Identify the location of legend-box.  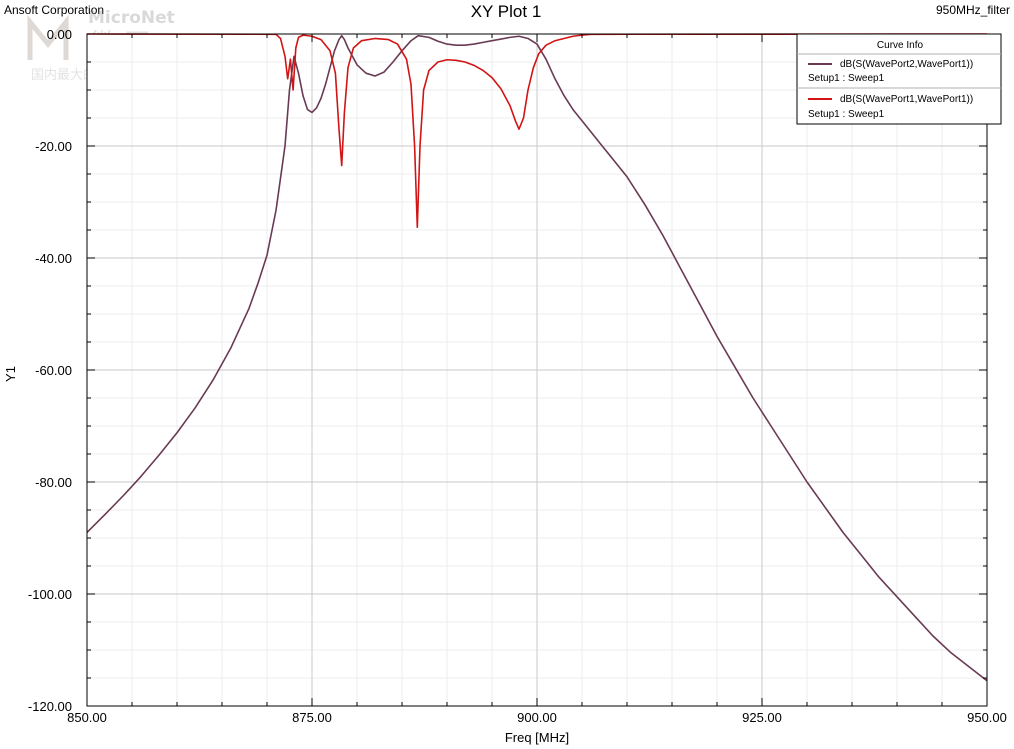
(899, 79).